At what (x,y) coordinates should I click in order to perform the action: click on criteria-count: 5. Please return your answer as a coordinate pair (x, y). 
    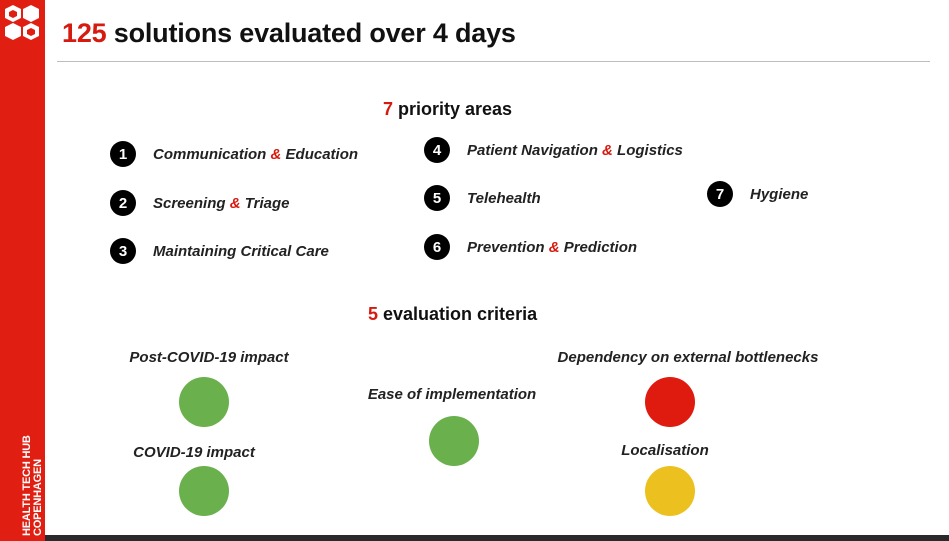
    Looking at the image, I should click on (373, 314).